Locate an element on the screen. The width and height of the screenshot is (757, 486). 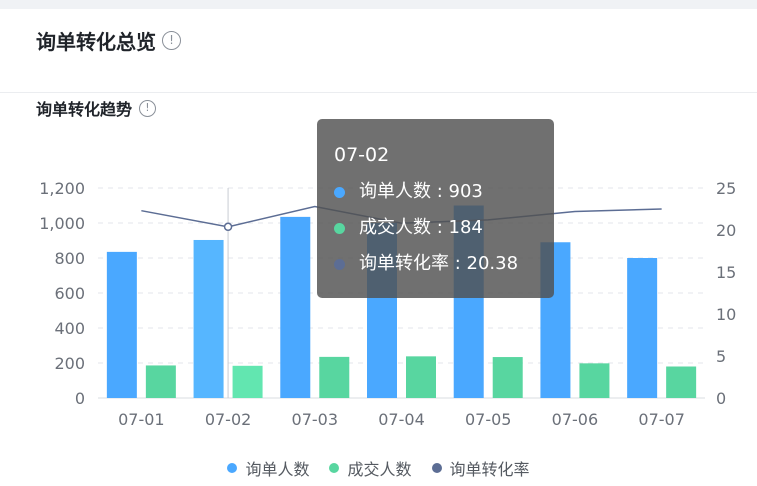
legend-label: 询单人数 is located at coordinates (277, 469).